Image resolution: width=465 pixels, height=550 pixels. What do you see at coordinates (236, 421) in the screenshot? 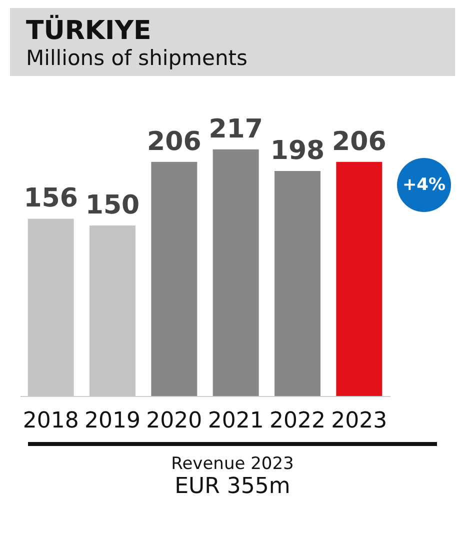
I see `x-tick-label: 2021` at bounding box center [236, 421].